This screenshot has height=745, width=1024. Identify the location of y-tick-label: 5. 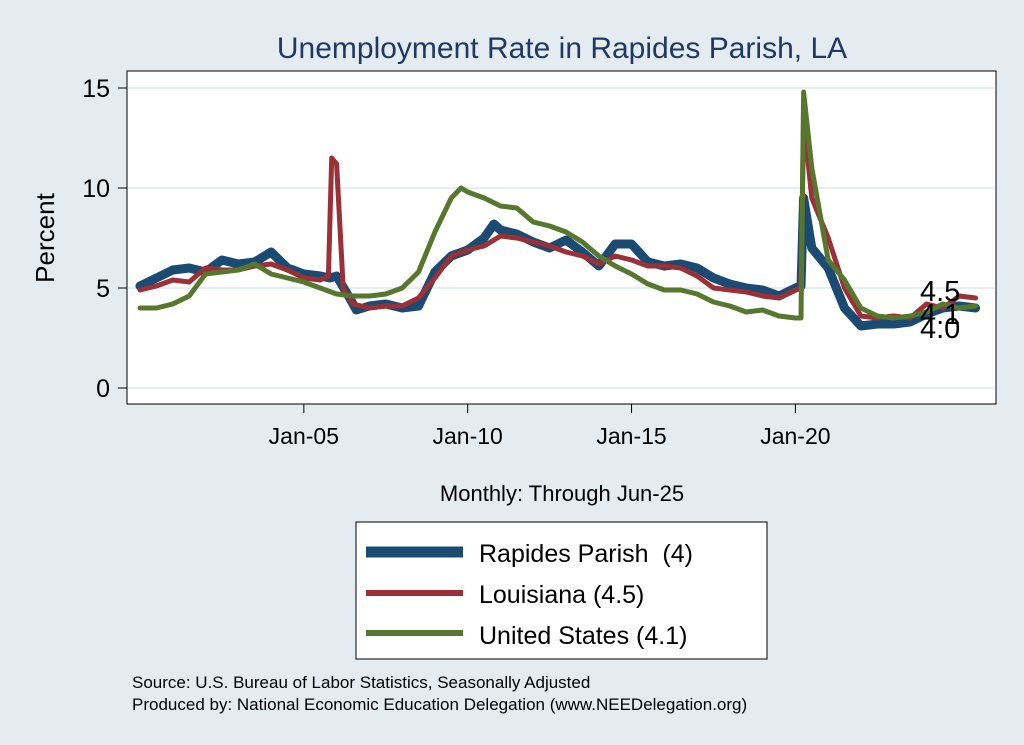
(103, 289).